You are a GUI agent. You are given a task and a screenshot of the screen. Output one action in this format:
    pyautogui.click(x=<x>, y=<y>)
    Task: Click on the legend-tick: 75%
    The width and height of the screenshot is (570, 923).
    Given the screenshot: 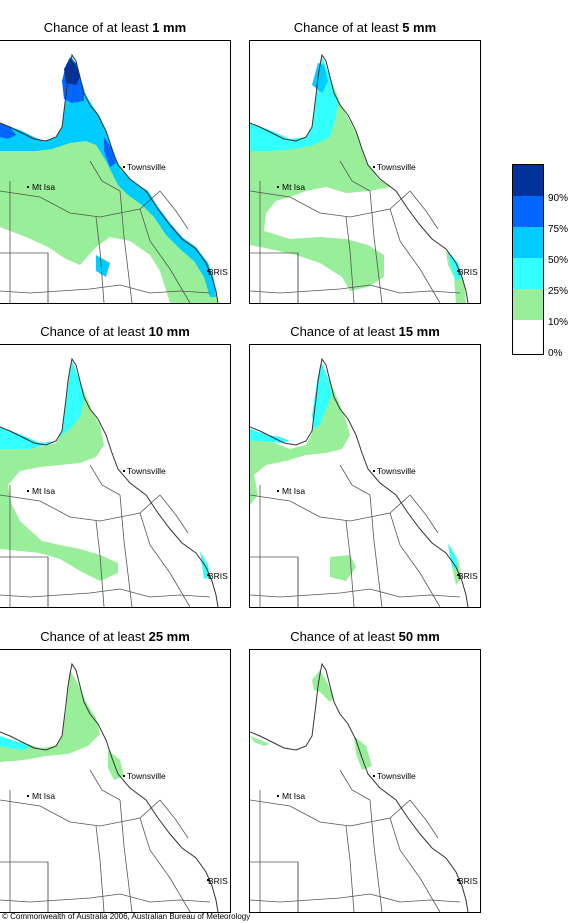 What is the action you would take?
    pyautogui.click(x=558, y=229)
    